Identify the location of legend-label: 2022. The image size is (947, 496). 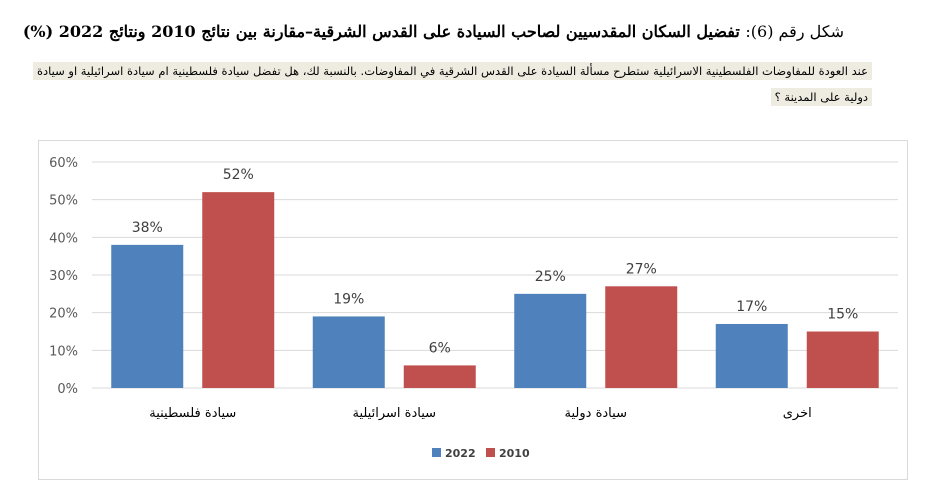
(460, 453).